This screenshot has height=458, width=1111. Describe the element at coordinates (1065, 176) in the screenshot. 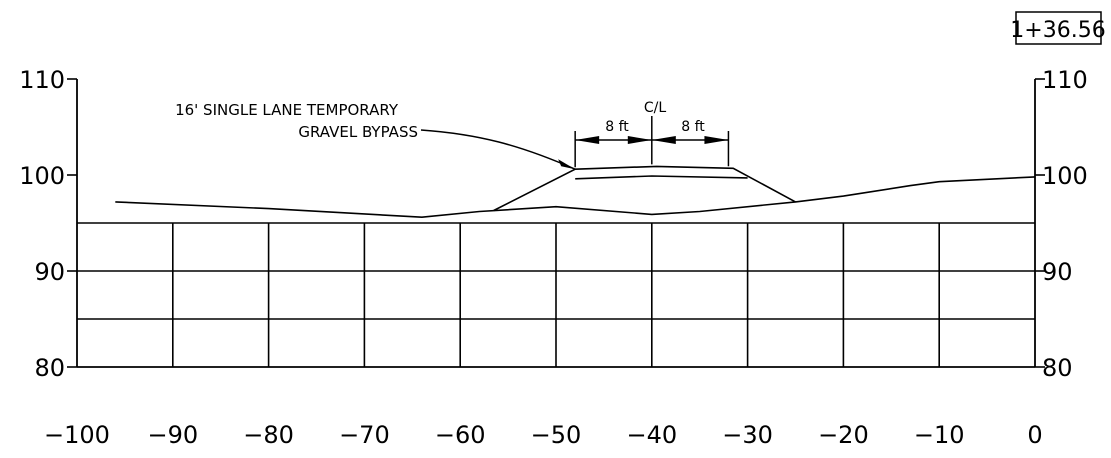

I see `y-tick-label-right: 100` at that location.